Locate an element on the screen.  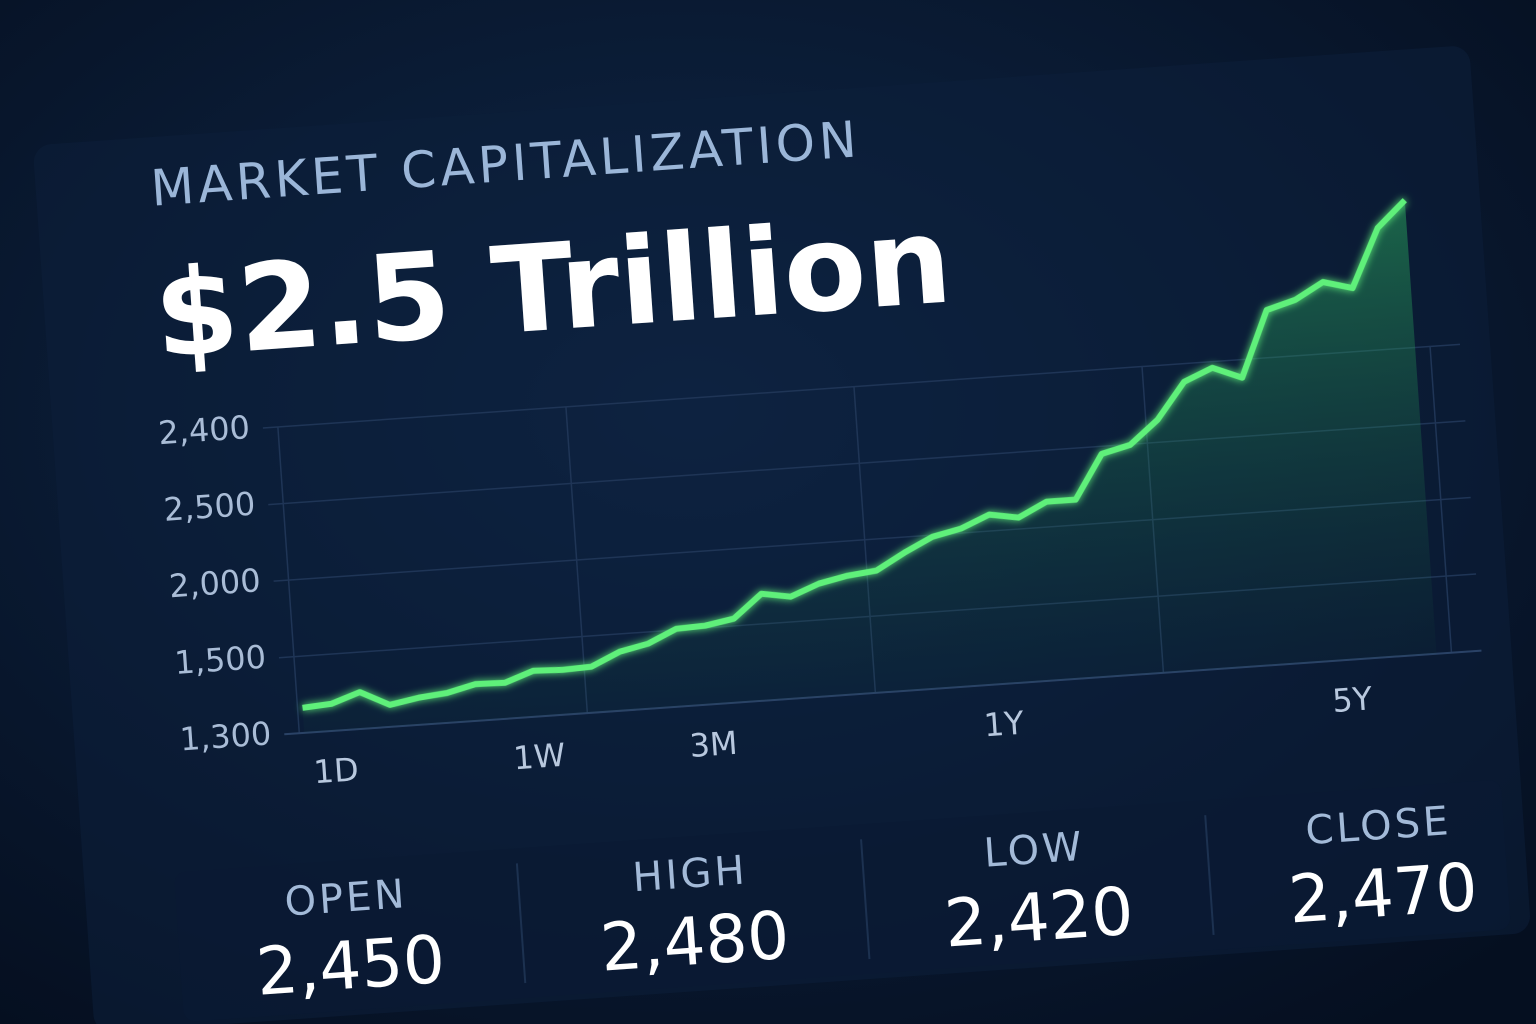
y-tick-label: 2,500 is located at coordinates (209, 507).